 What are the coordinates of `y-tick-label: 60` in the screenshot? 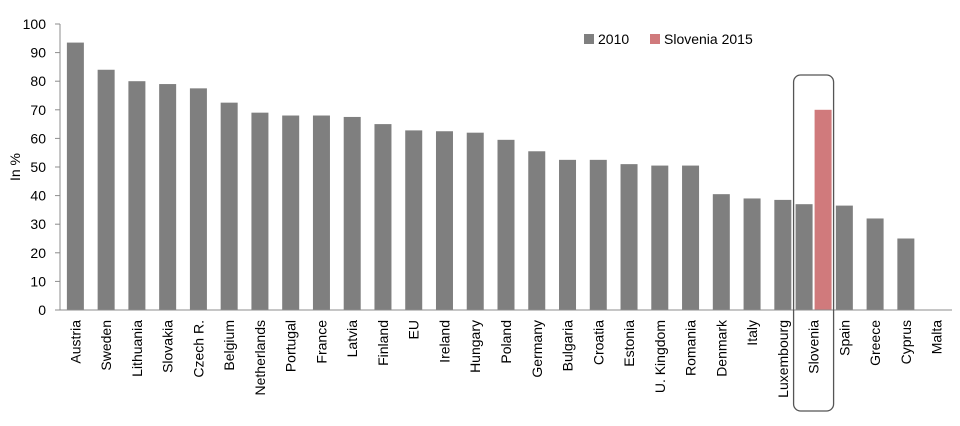 It's located at (38, 138).